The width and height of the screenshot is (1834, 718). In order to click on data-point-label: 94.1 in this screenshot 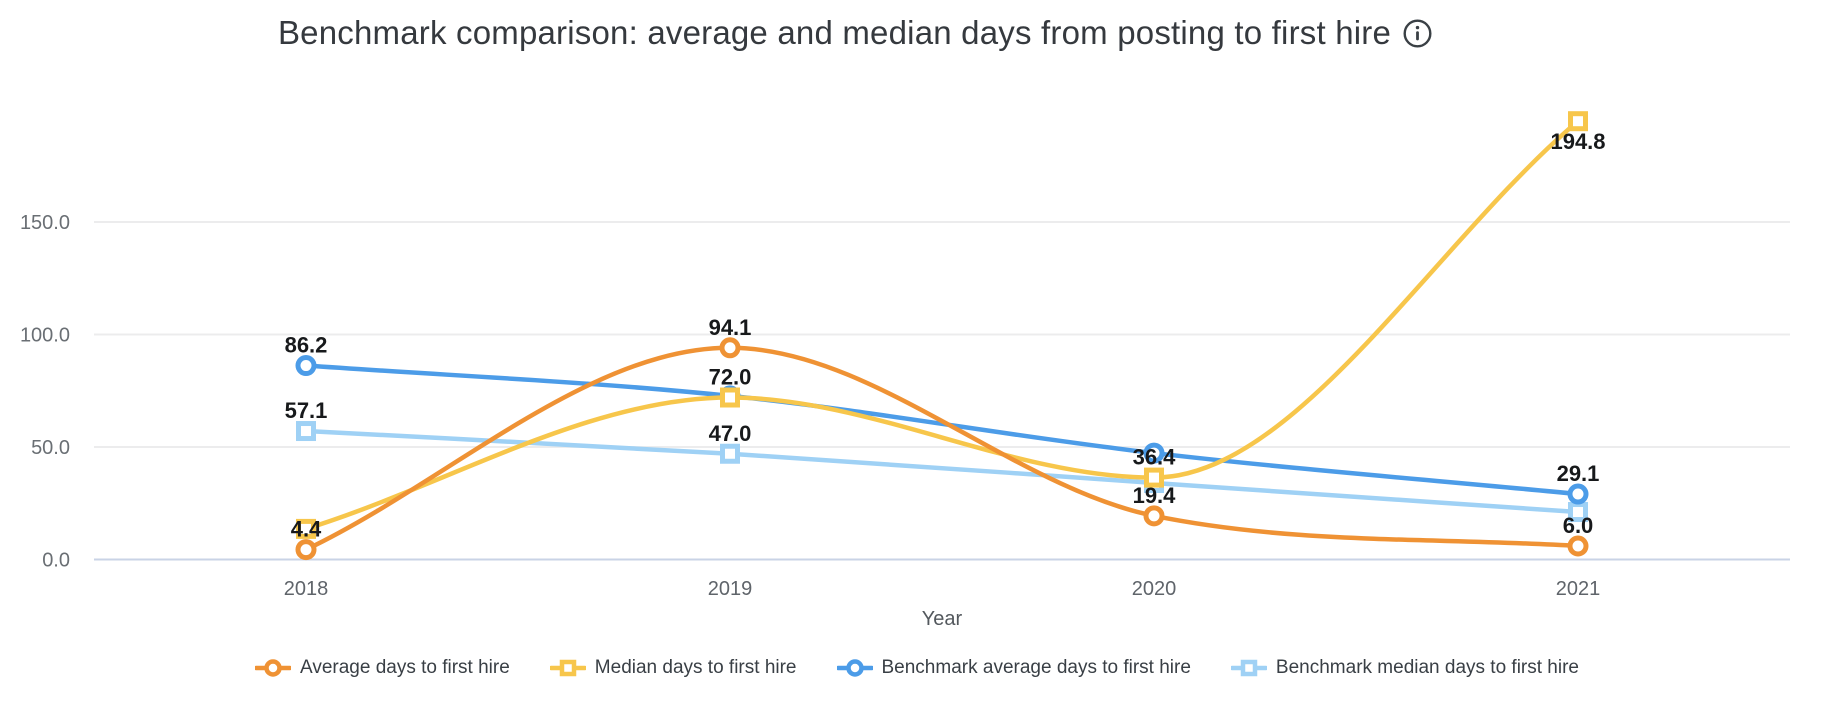, I will do `click(730, 327)`.